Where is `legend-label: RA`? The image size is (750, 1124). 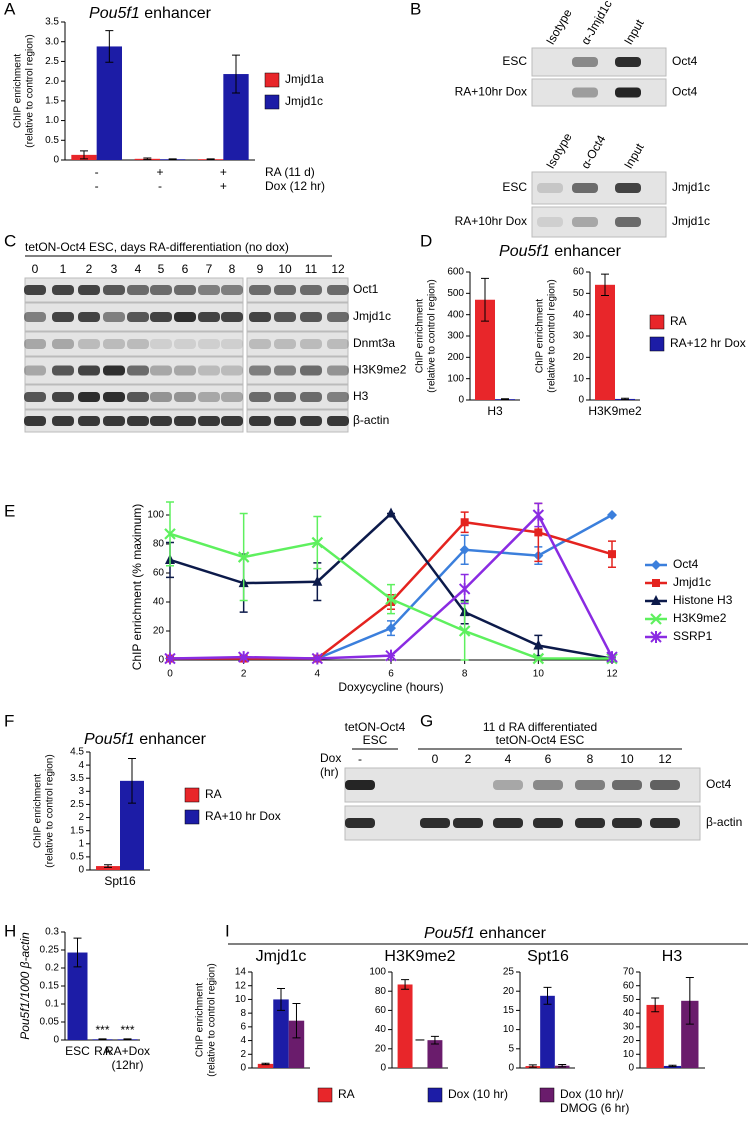 legend-label: RA is located at coordinates (678, 321).